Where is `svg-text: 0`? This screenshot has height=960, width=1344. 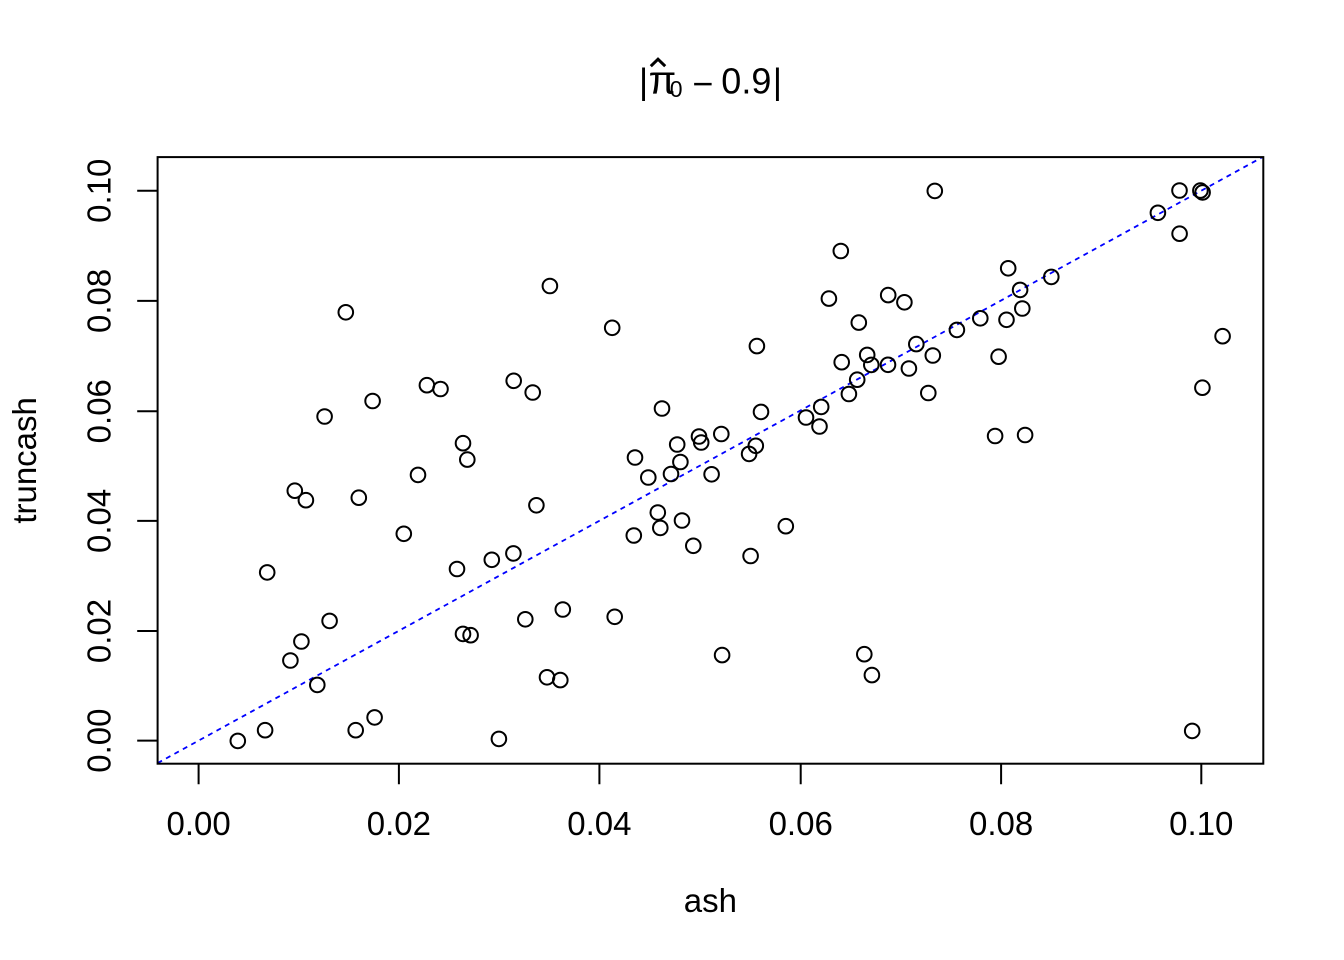 svg-text: 0 is located at coordinates (676, 89).